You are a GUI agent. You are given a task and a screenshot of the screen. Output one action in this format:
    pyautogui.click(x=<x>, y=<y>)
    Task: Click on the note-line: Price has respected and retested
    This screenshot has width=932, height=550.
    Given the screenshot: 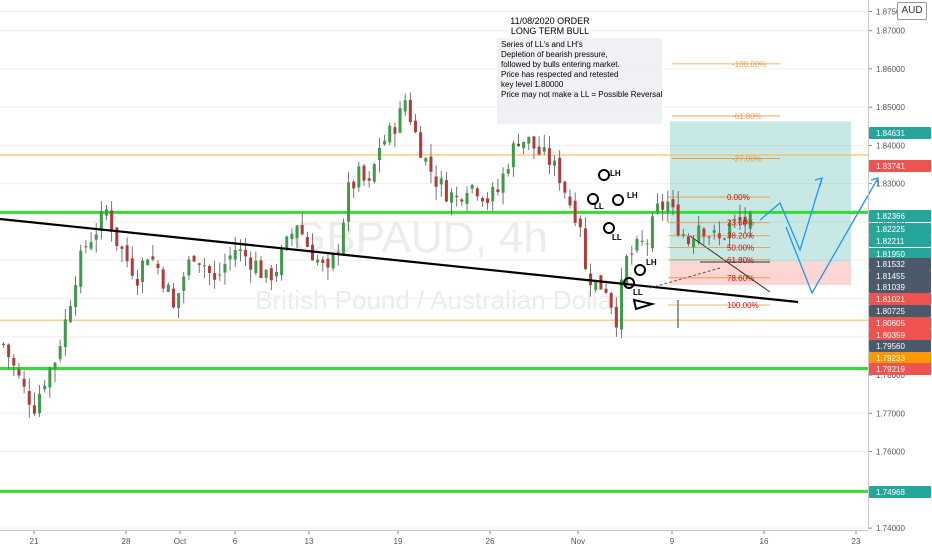 What is the action you would take?
    pyautogui.click(x=560, y=74)
    